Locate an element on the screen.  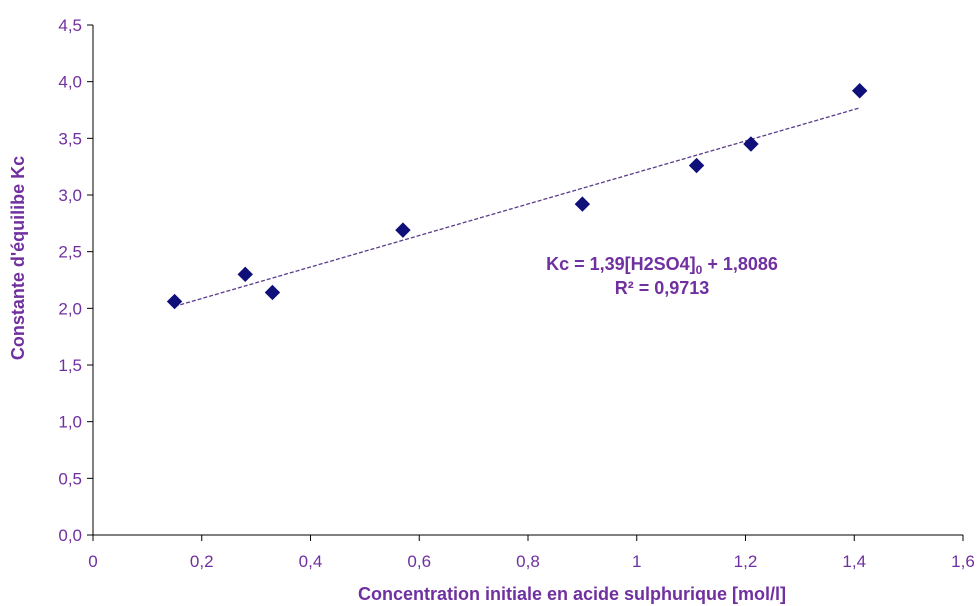
x-tick-label: 1,4 is located at coordinates (854, 561).